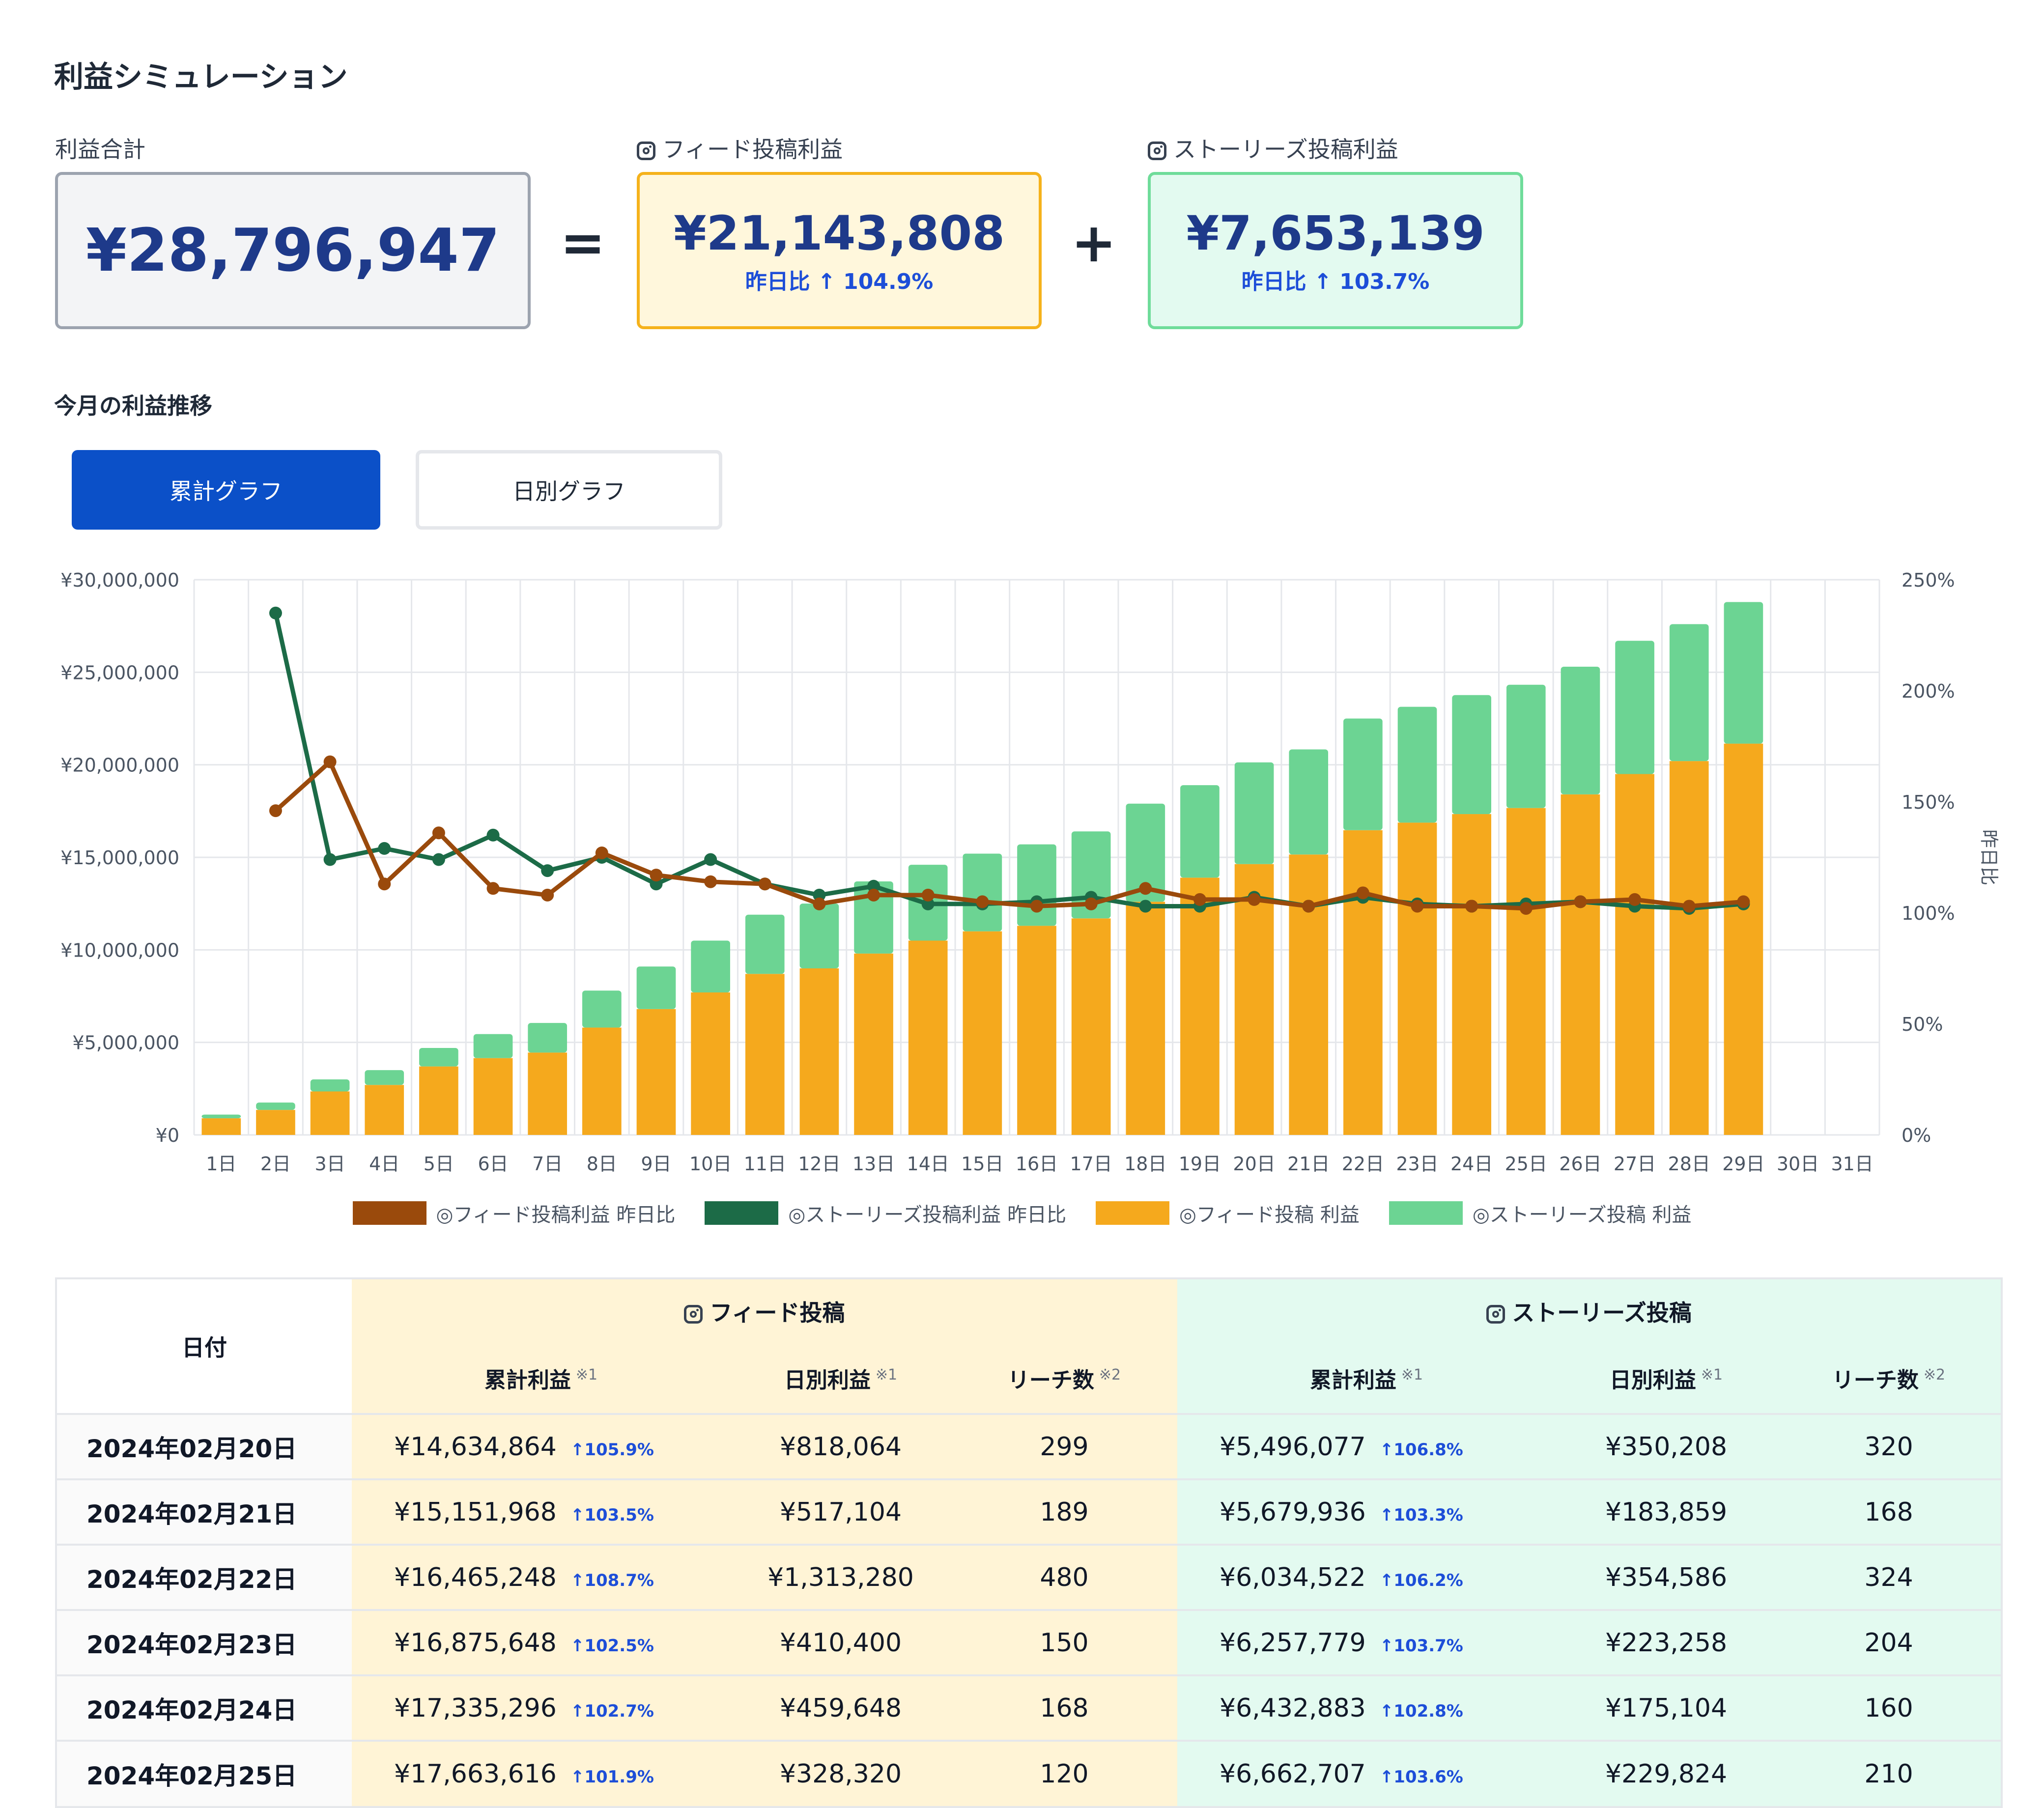  I want to click on feed-reach-cell: 299, so click(1064, 1446).